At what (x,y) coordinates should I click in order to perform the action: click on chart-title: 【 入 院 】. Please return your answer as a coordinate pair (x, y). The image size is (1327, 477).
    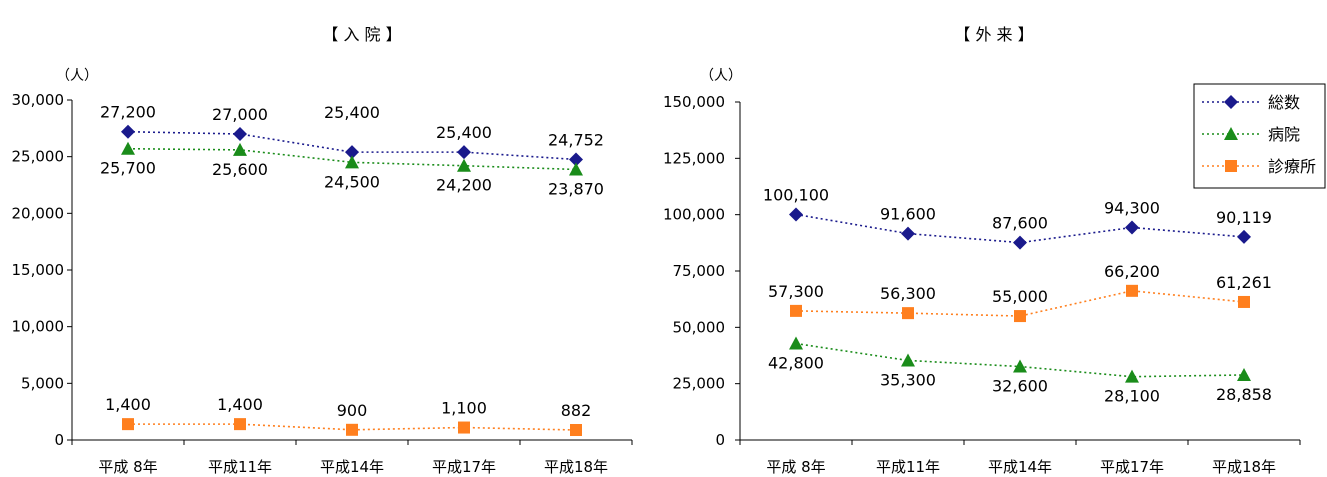
    Looking at the image, I should click on (361, 34).